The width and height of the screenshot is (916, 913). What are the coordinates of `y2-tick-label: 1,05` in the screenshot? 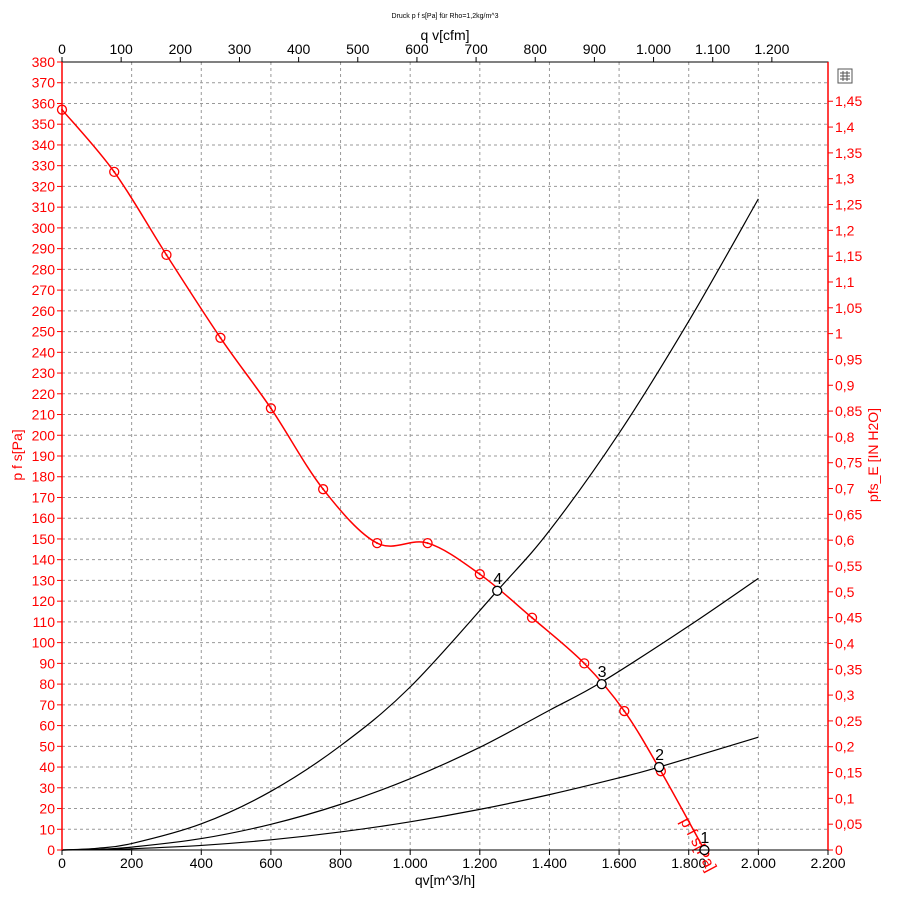 It's located at (848, 308).